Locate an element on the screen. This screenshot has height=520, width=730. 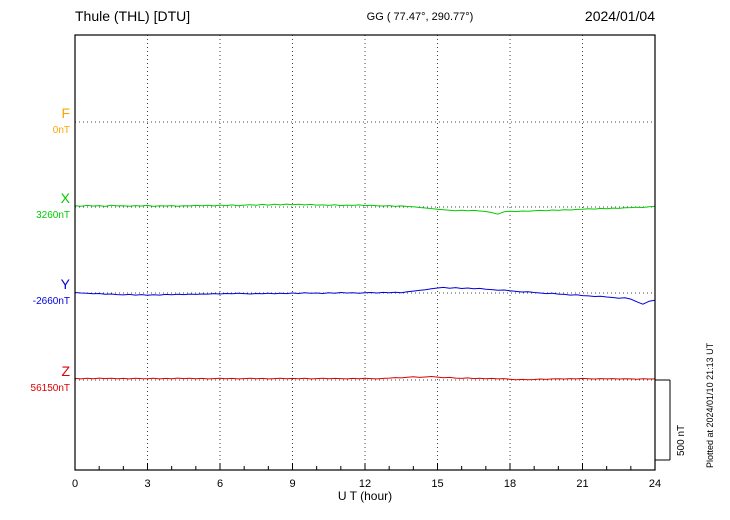
x-tick-label: 3 is located at coordinates (147, 484).